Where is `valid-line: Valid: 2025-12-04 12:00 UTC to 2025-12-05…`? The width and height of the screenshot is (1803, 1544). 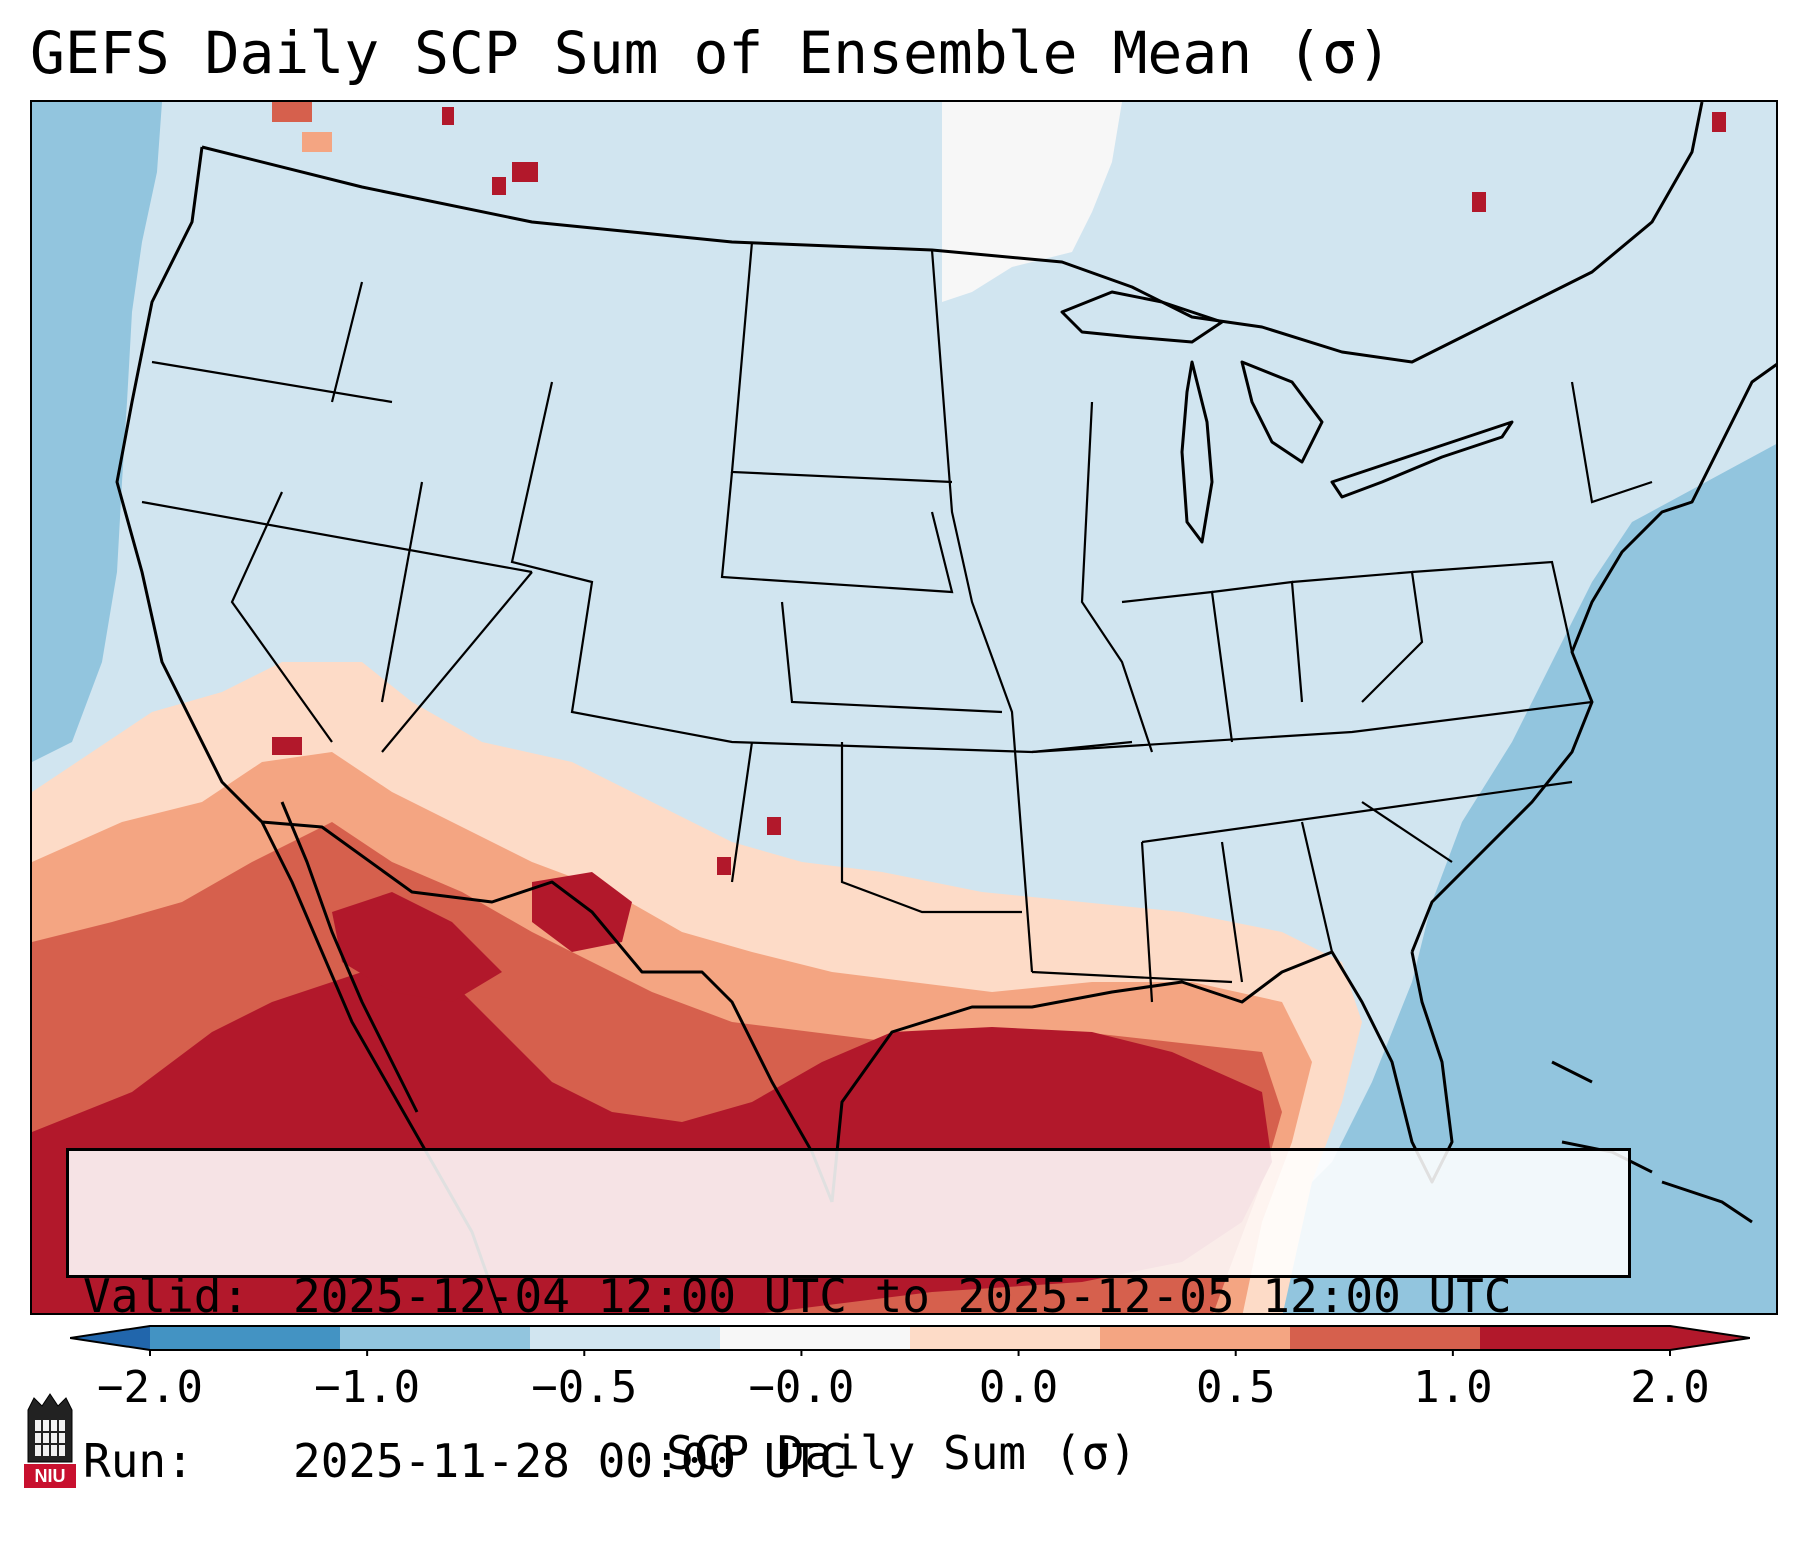 valid-line: Valid: 2025-12-04 12:00 UTC to 2025-12-05… is located at coordinates (848, 1296).